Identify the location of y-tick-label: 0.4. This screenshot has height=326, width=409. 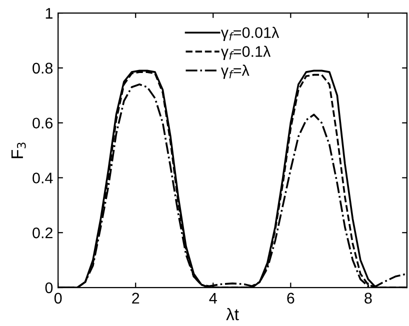
(42, 178).